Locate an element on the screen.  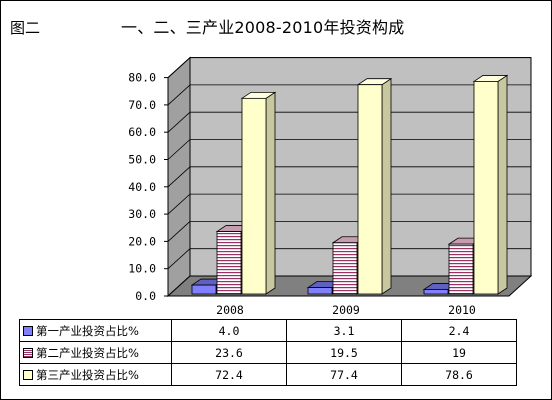
y-tick-label: 40.0 is located at coordinates (142, 187).